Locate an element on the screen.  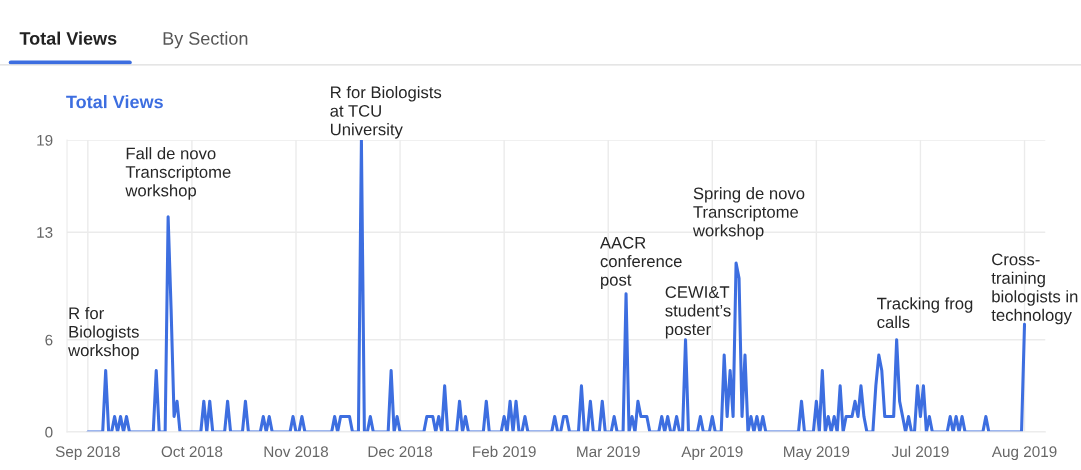
y-tick-label: 19 is located at coordinates (45, 140).